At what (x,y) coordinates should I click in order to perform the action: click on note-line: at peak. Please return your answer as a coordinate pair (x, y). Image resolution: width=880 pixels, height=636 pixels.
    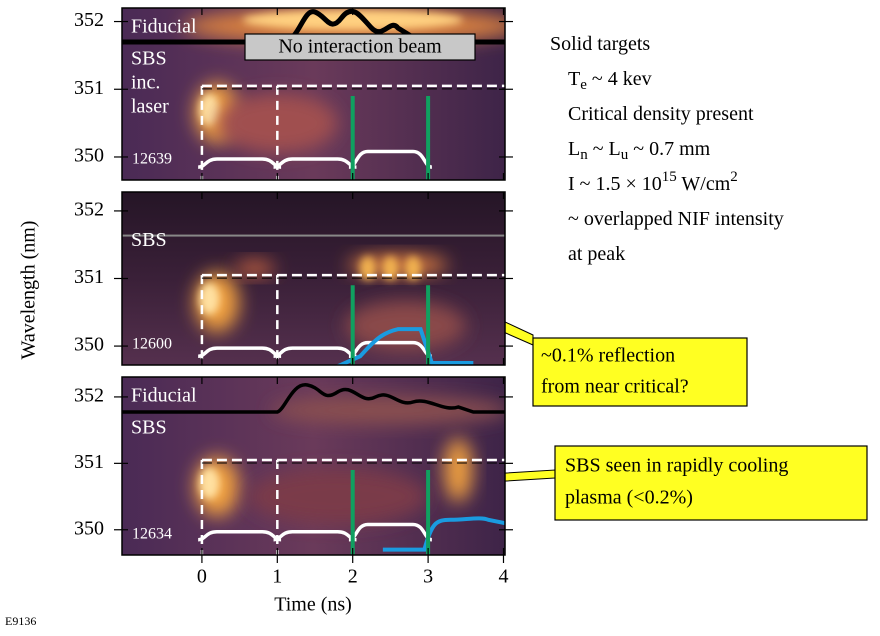
    Looking at the image, I should click on (596, 254).